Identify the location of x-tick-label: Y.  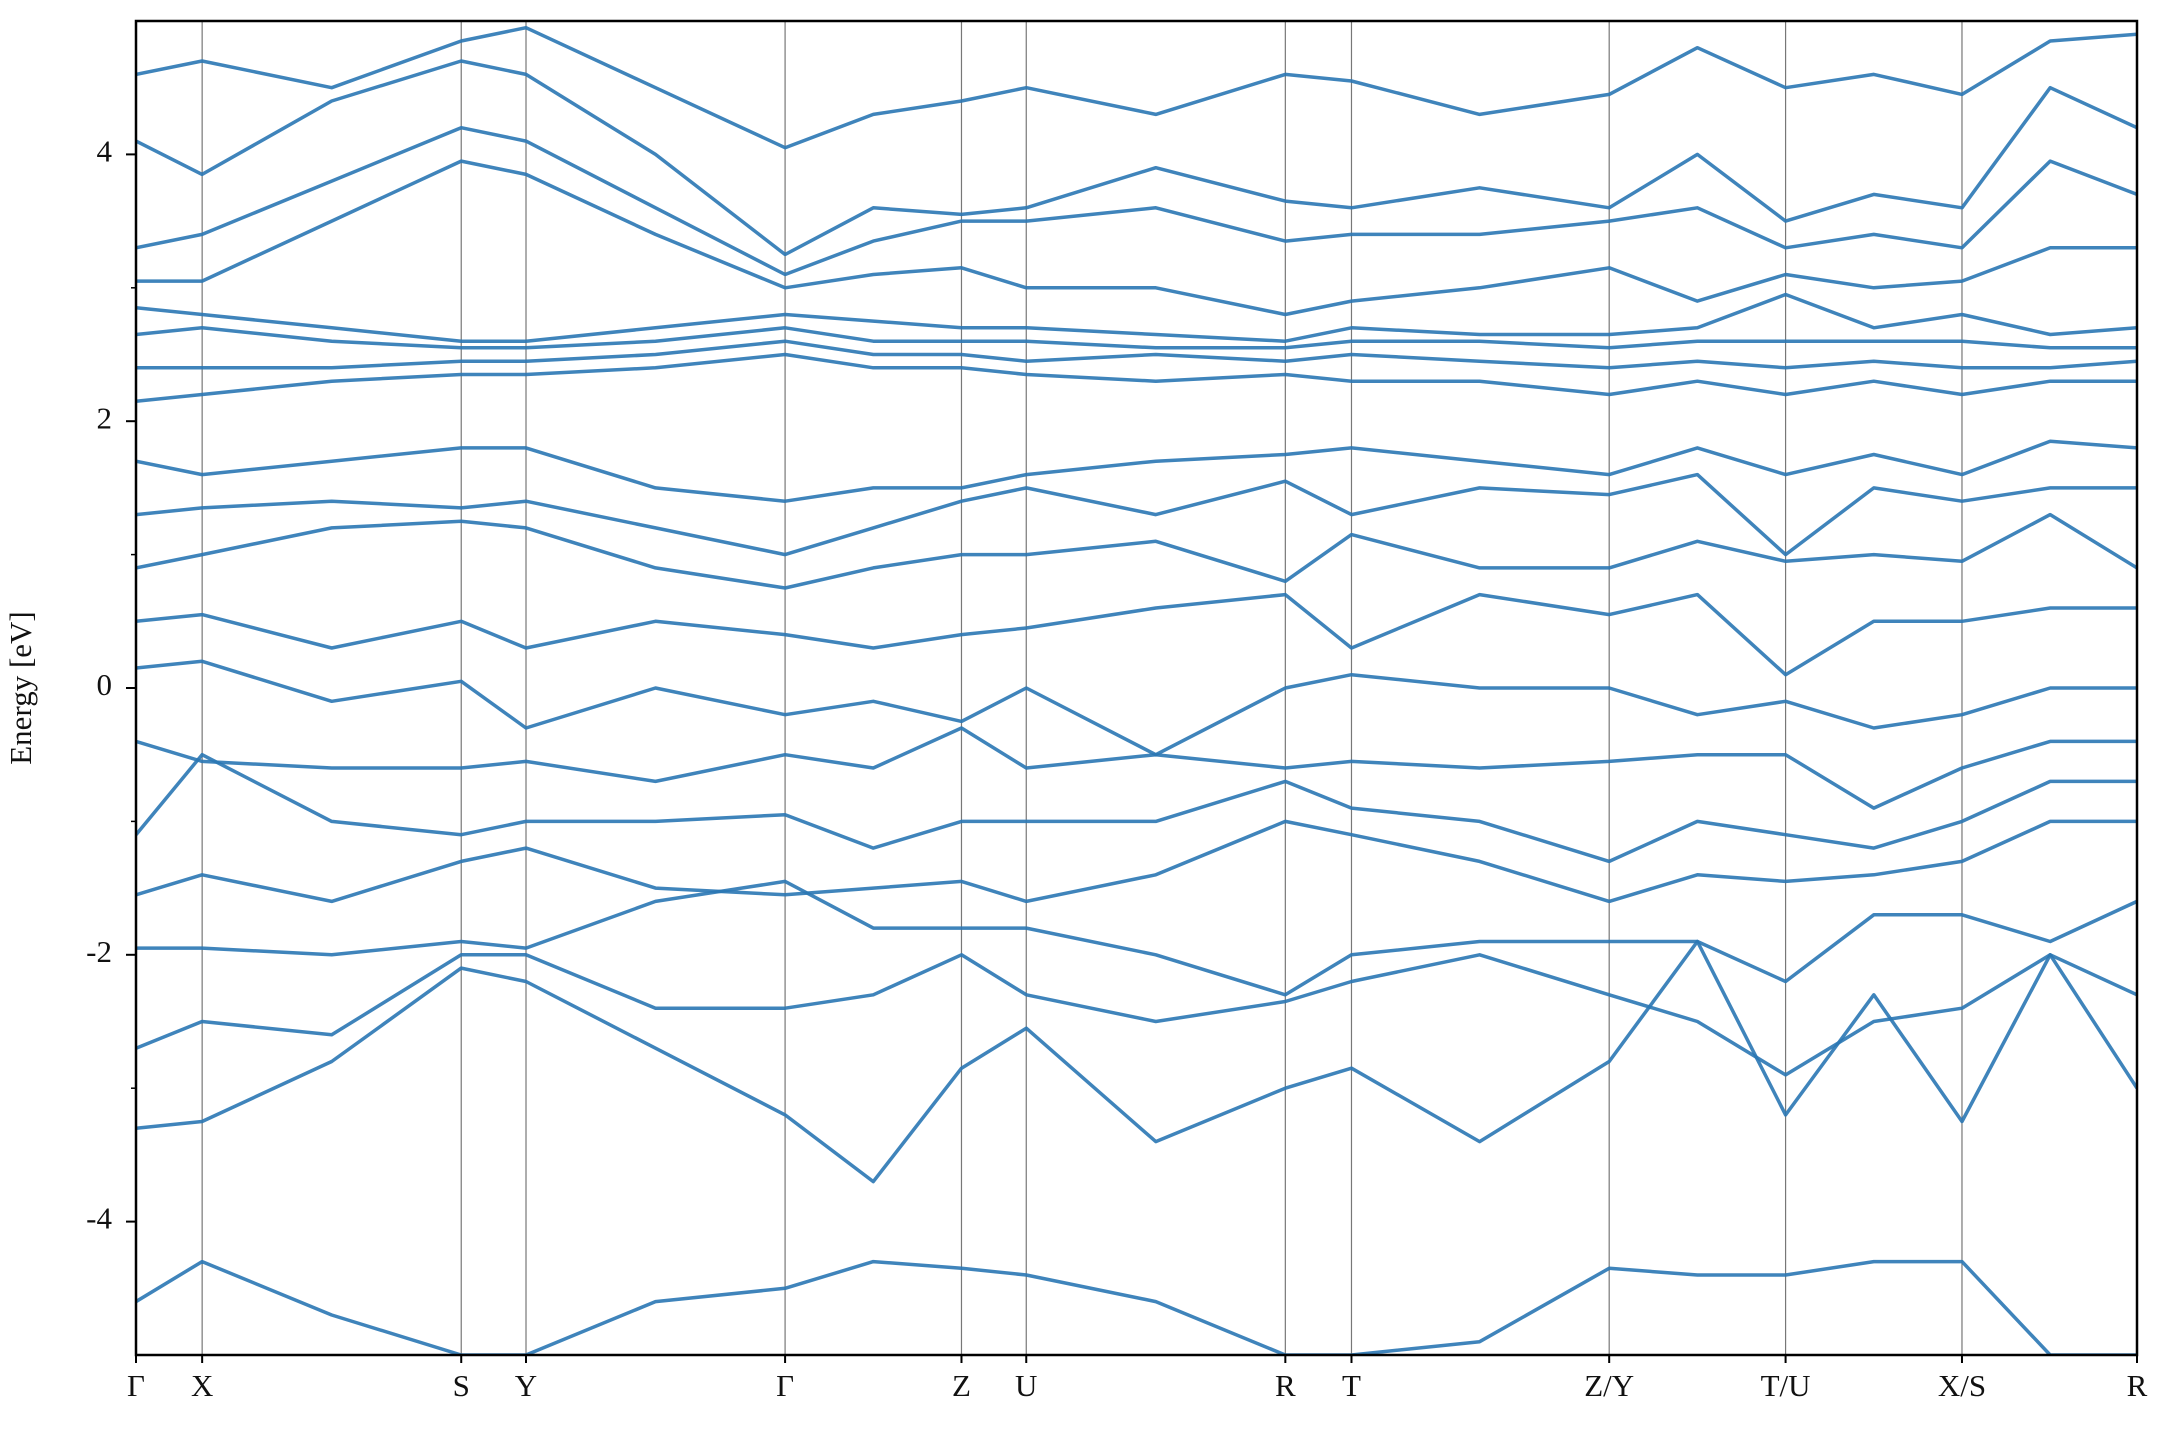
(526, 1385).